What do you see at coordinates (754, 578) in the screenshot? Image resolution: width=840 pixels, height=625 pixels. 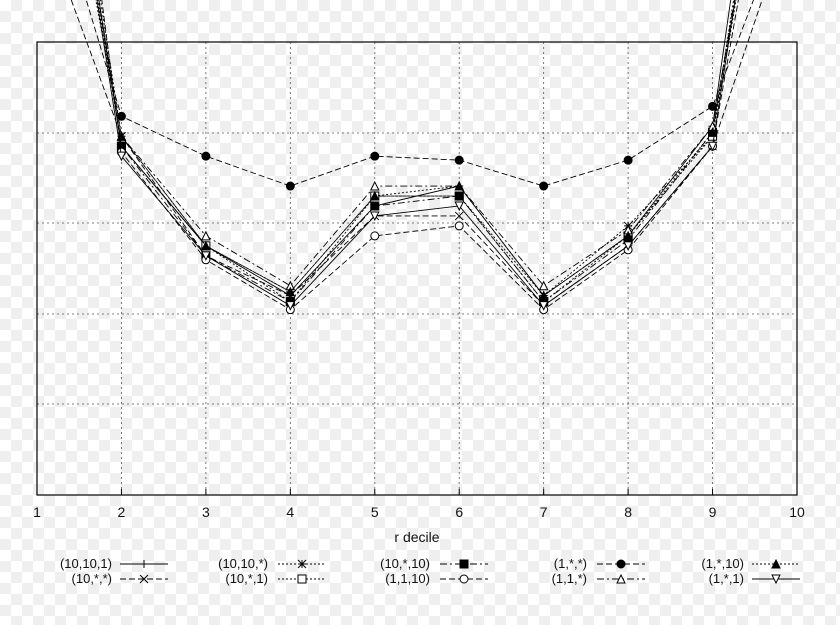 I see `legend-item: (1,*,1)` at bounding box center [754, 578].